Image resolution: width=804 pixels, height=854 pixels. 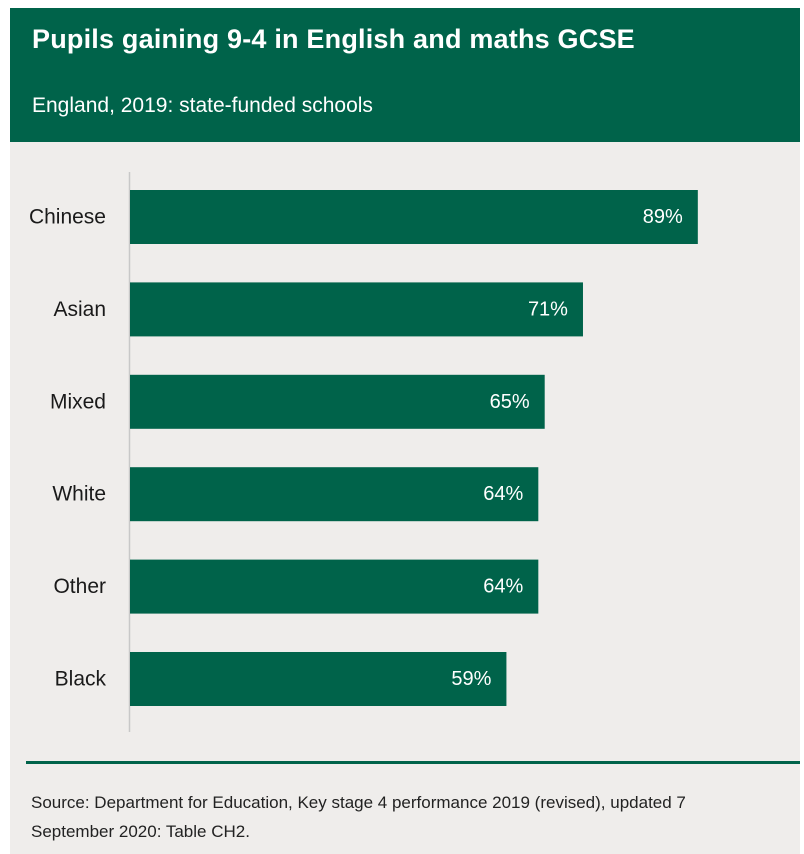 I want to click on data-label: 89%, so click(x=663, y=217).